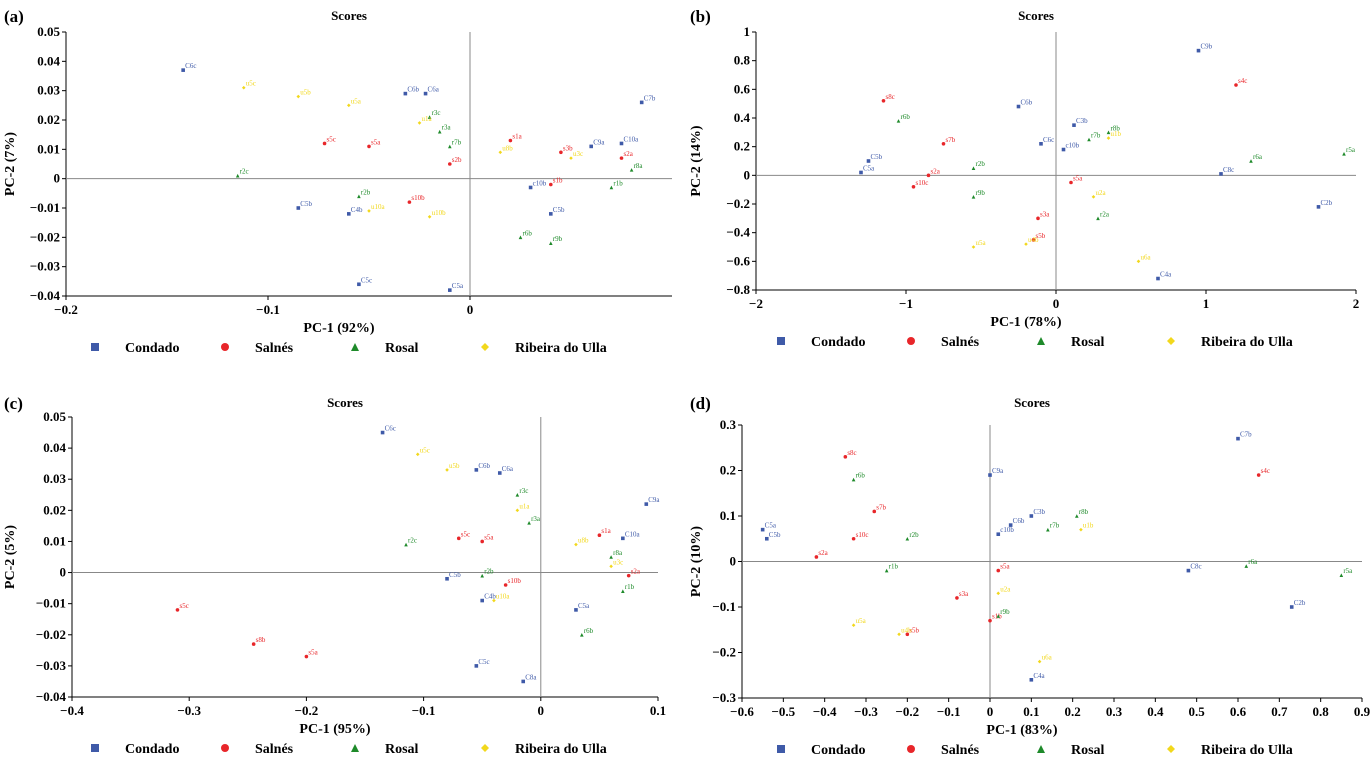 This screenshot has width=1372, height=774. I want to click on panel-letter: (c), so click(13, 403).